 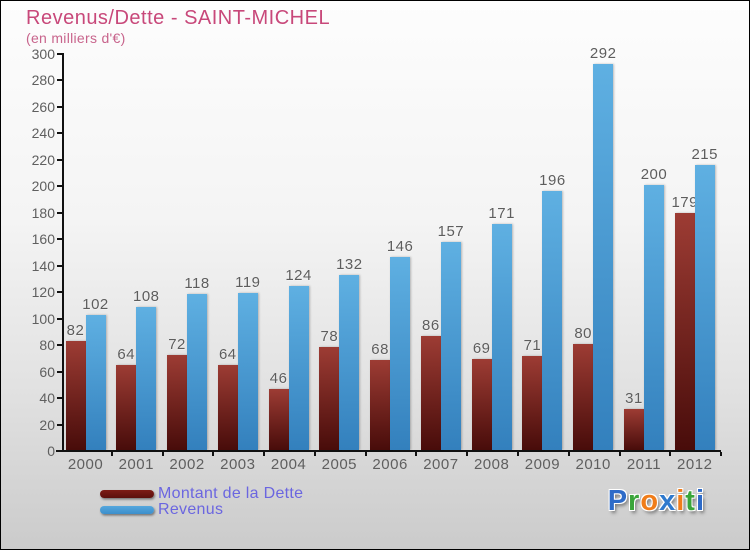 What do you see at coordinates (593, 464) in the screenshot?
I see `x-tick-label-2010: 2010` at bounding box center [593, 464].